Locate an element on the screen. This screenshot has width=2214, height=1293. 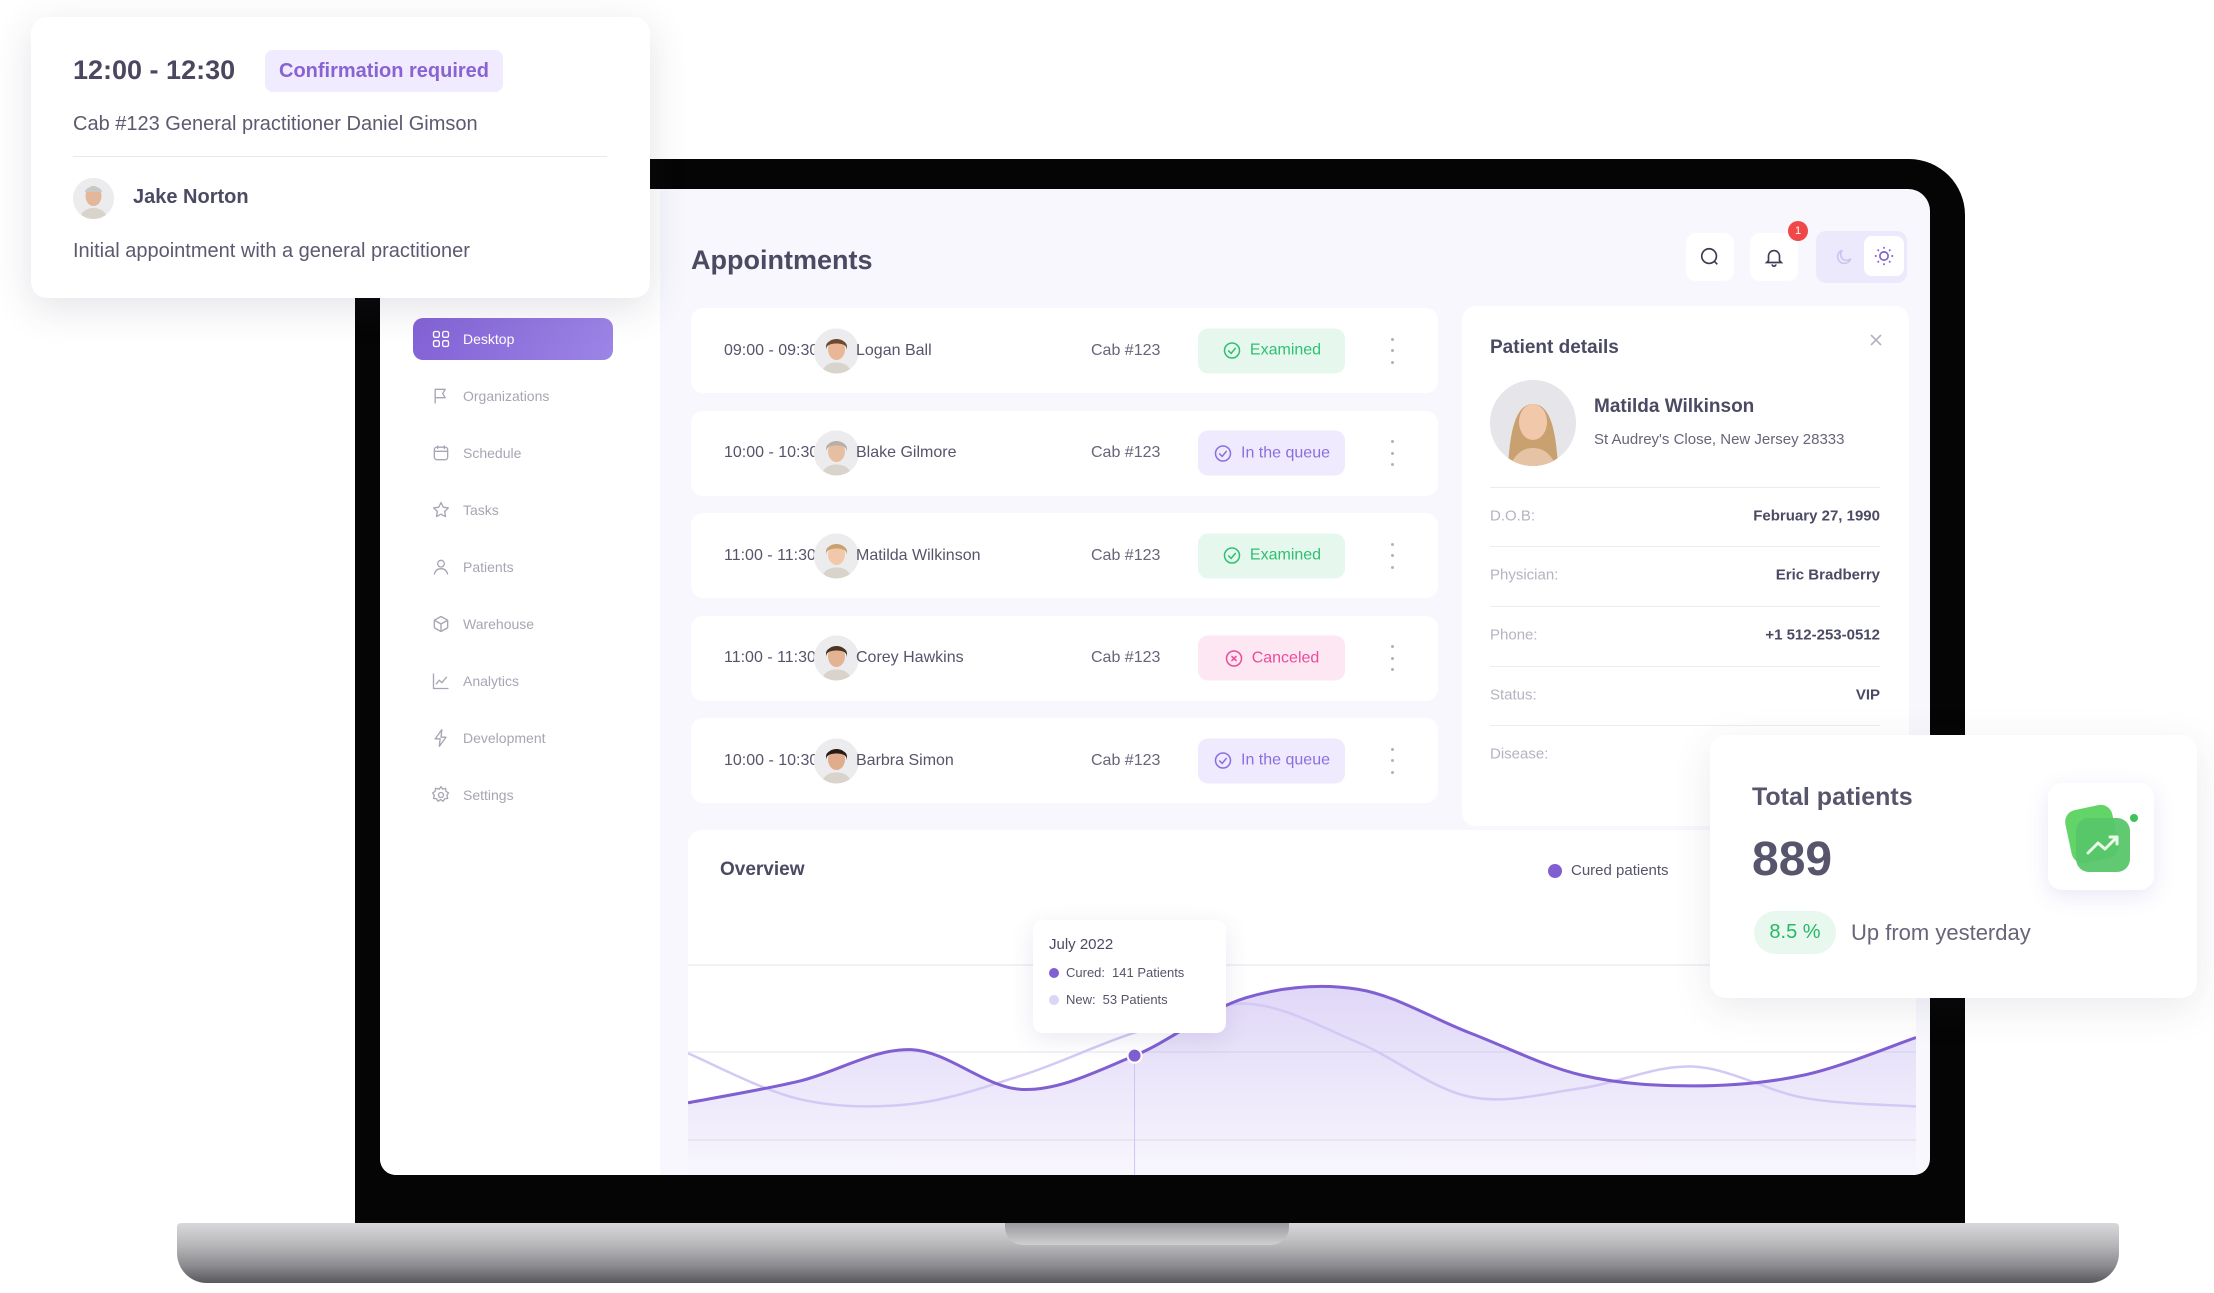
sidebar-item-analytics: Analytics is located at coordinates (513, 681).